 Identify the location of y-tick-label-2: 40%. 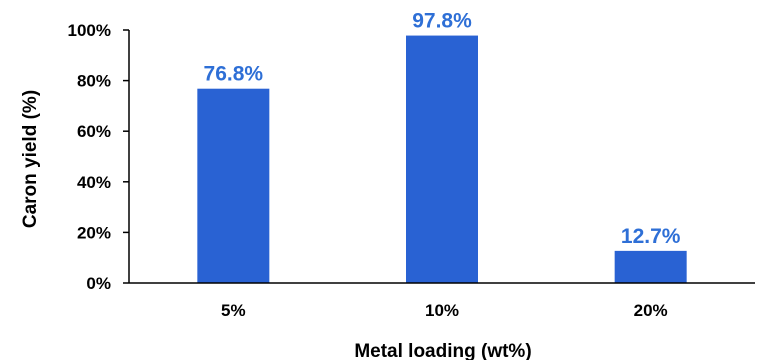
(94, 182).